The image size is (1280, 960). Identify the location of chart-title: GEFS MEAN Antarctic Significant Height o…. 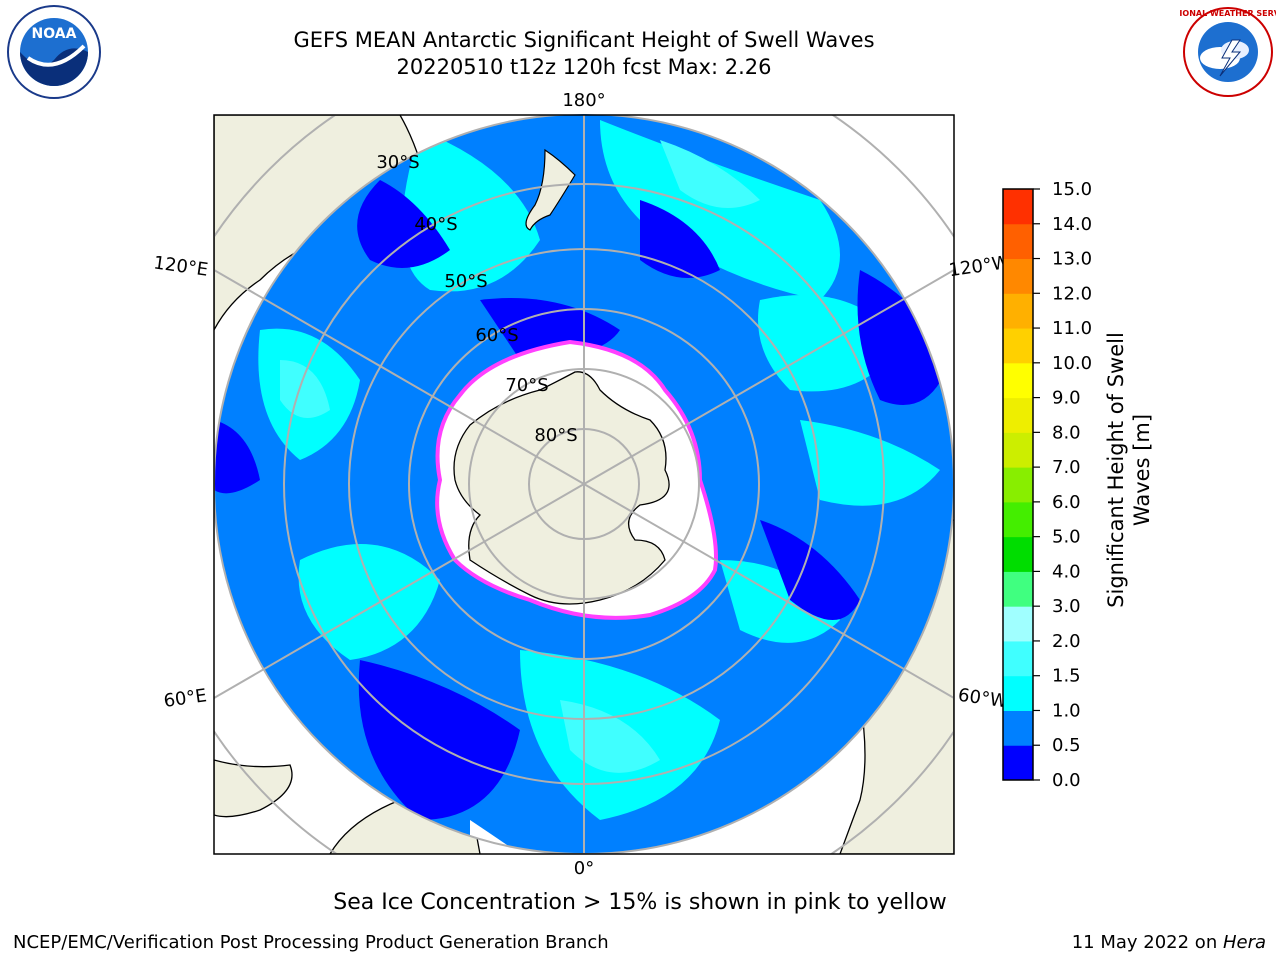
(584, 40).